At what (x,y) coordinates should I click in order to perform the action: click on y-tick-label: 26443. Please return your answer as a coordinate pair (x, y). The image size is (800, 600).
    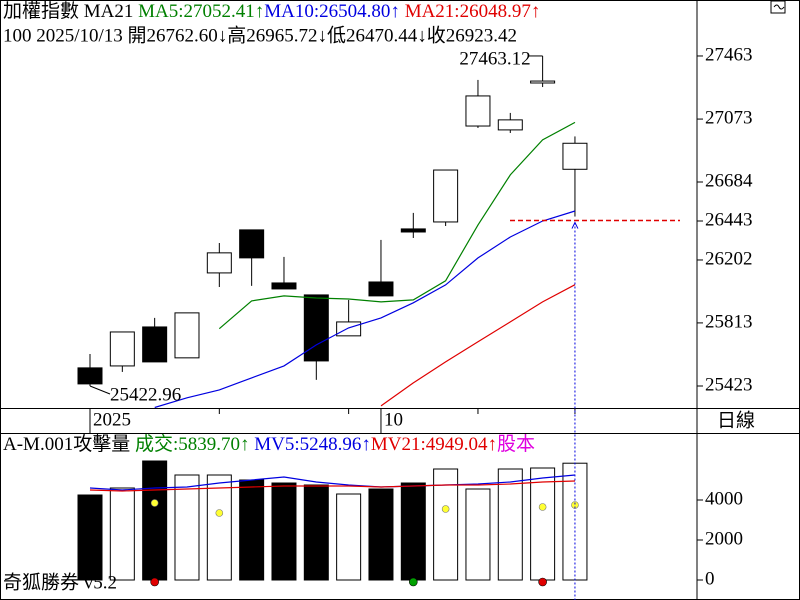
    Looking at the image, I should click on (729, 219).